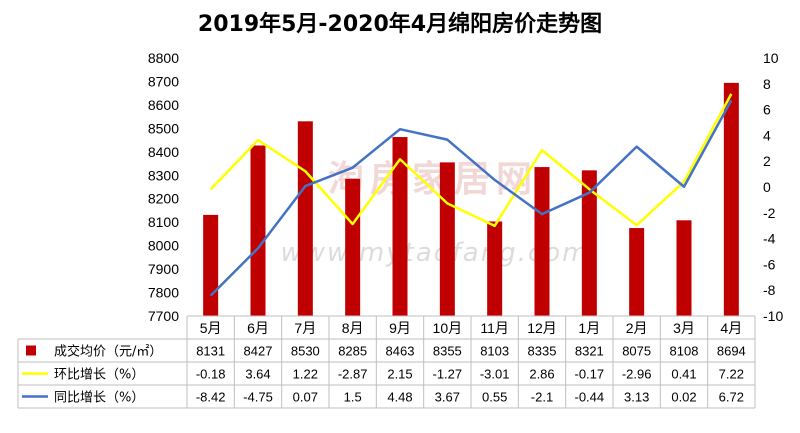  What do you see at coordinates (589, 328) in the screenshot?
I see `x-tick-label: 1月` at bounding box center [589, 328].